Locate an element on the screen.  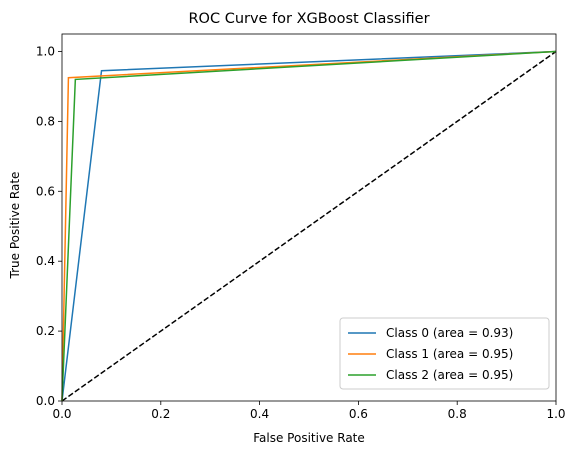
x-tick-label-3: 0.6 is located at coordinates (358, 414).